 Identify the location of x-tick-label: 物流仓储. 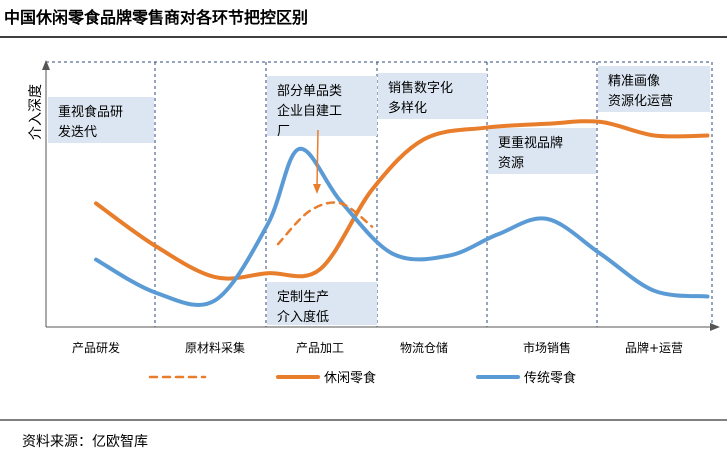
(424, 347).